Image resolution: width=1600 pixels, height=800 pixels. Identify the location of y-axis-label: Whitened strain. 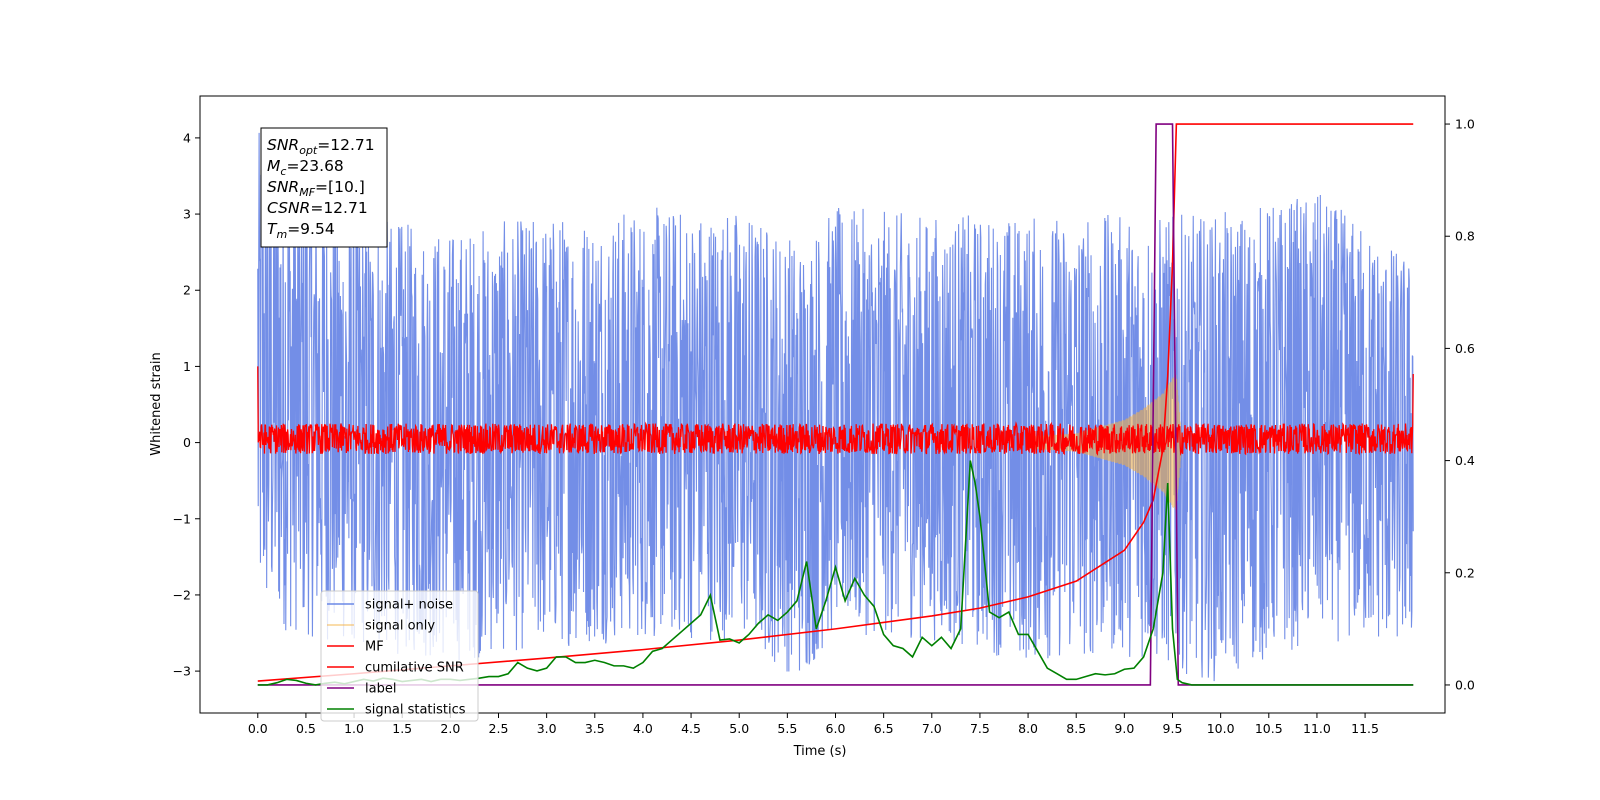
(156, 403).